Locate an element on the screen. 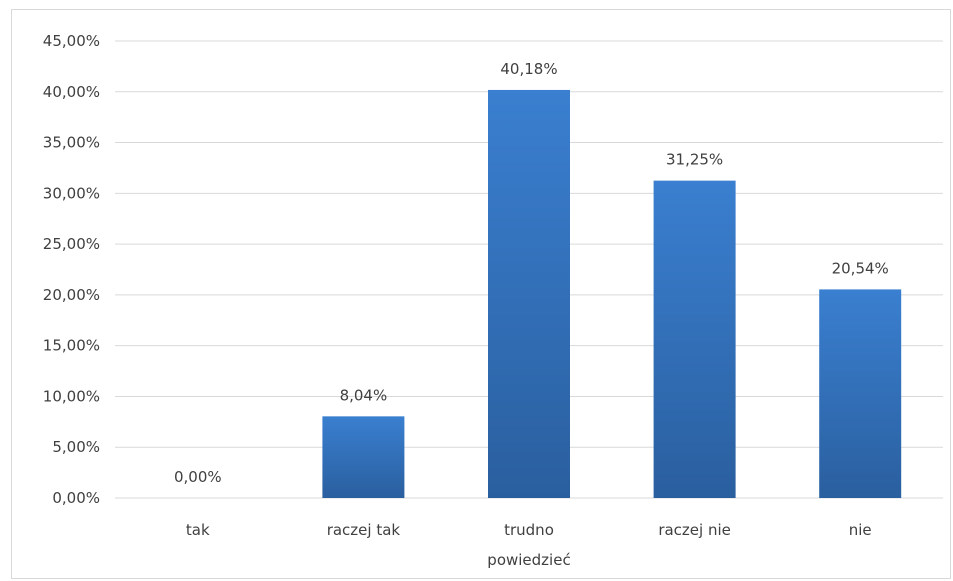  data-label: 20,54% is located at coordinates (860, 268).